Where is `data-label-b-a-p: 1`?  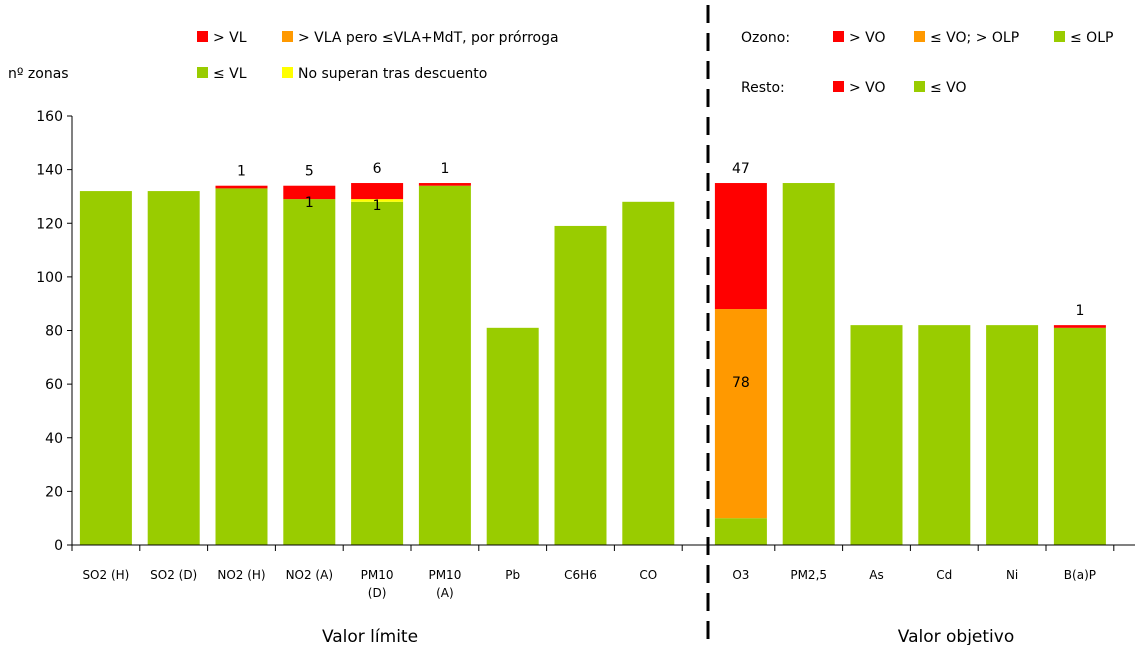
data-label-b-a-p: 1 is located at coordinates (1079, 311).